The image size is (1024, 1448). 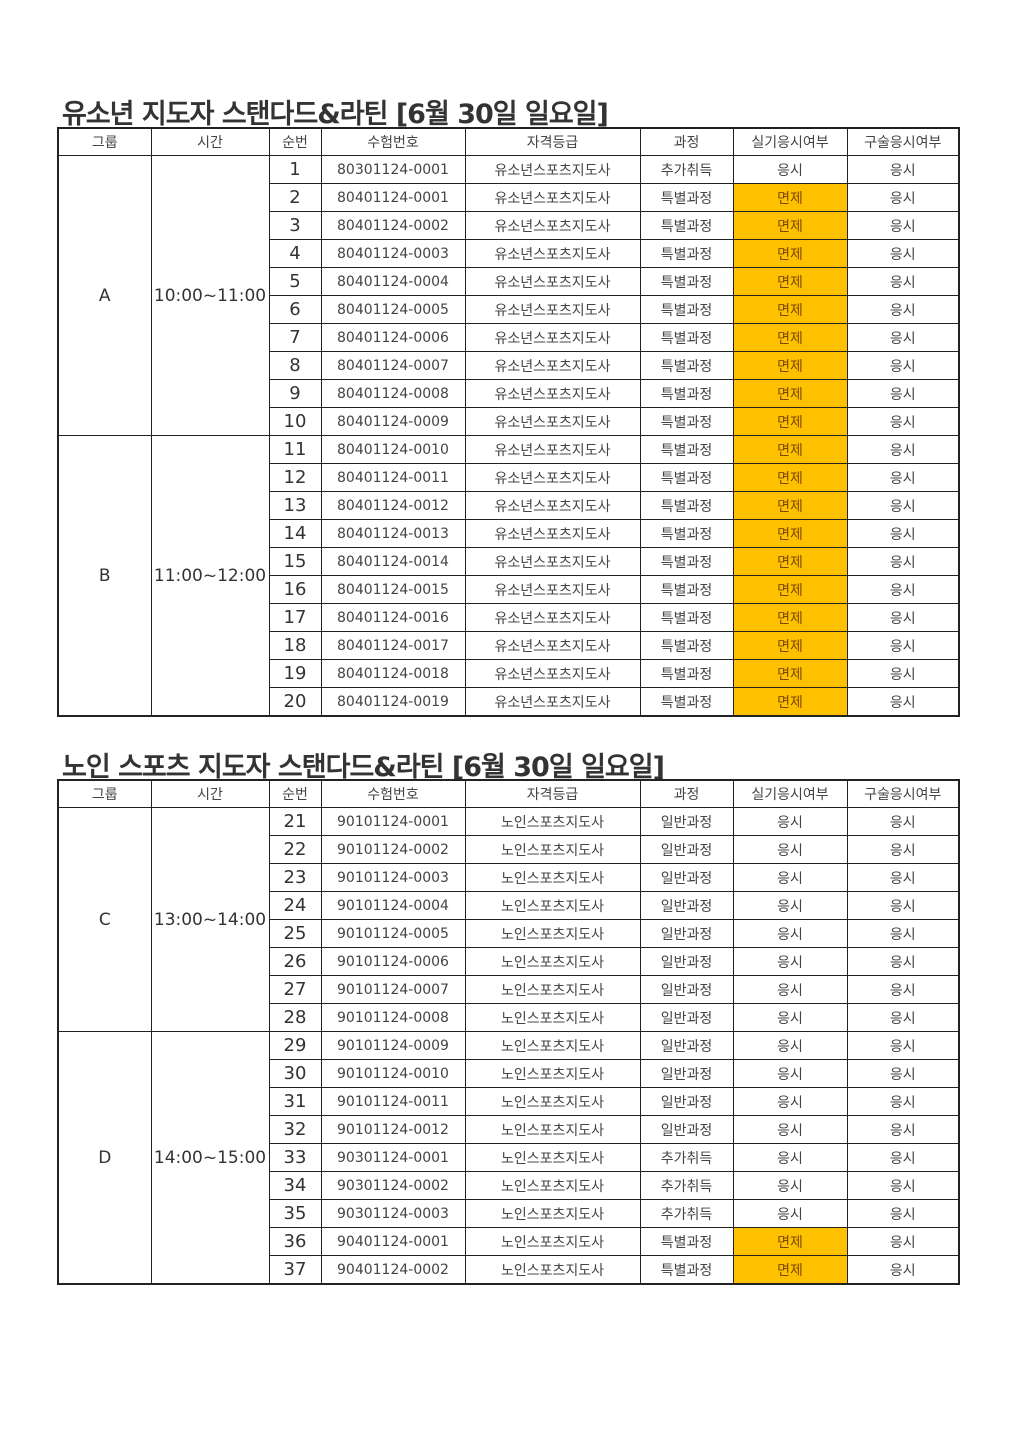 I want to click on sequence-number: 22, so click(x=295, y=849).